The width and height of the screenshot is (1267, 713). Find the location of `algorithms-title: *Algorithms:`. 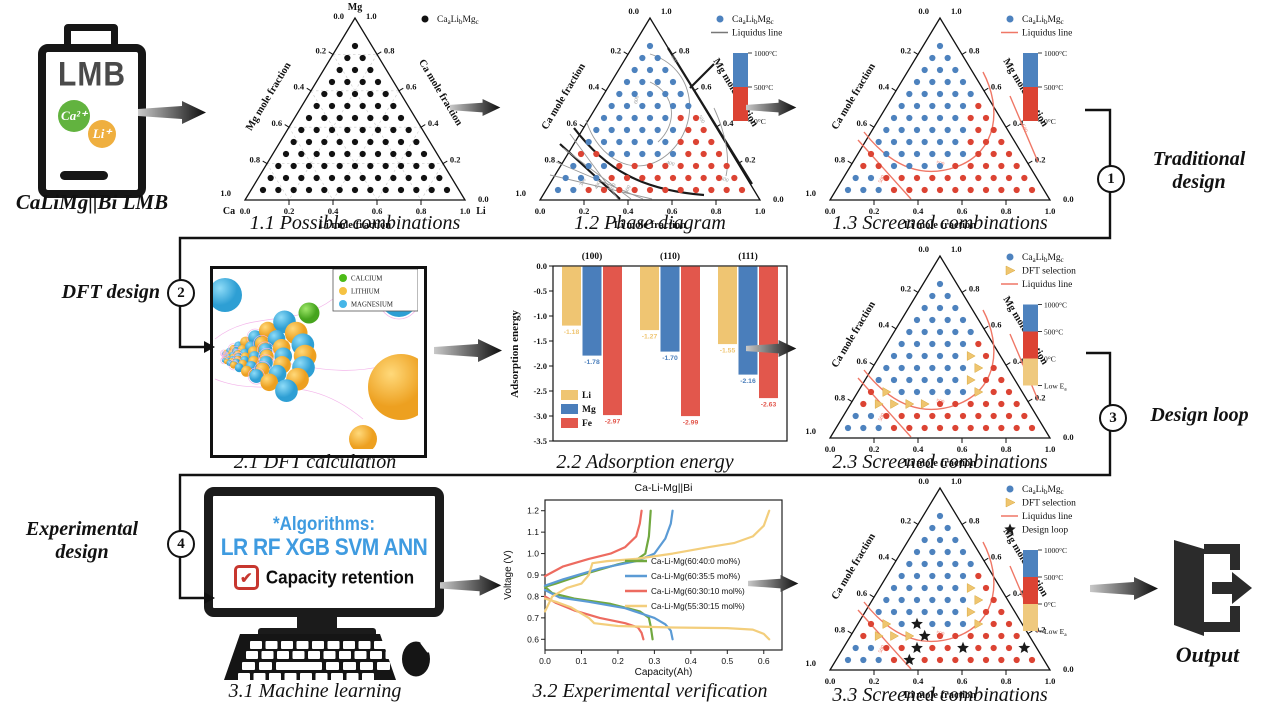

algorithms-title: *Algorithms: is located at coordinates (324, 523).